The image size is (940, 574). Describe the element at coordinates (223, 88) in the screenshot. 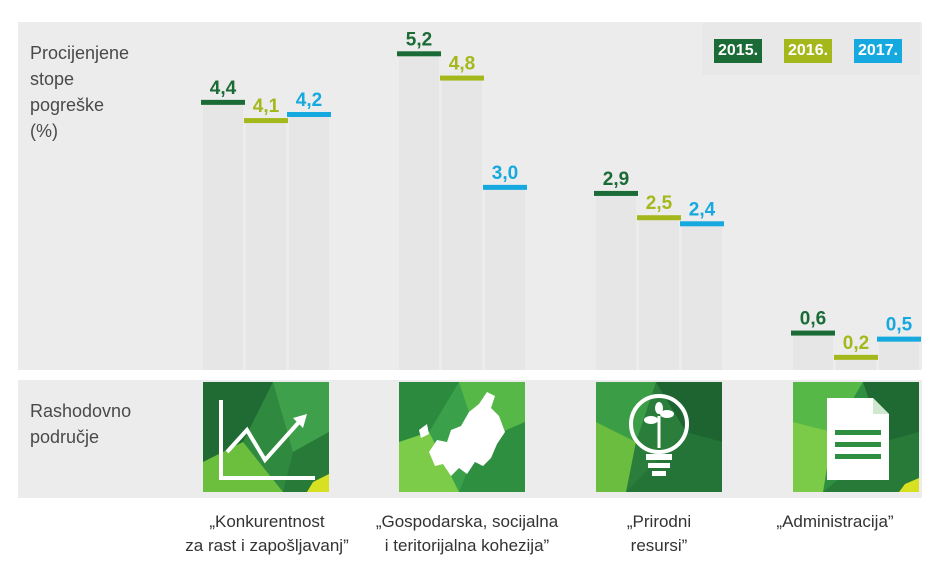

I see `data-label: 4,4` at that location.